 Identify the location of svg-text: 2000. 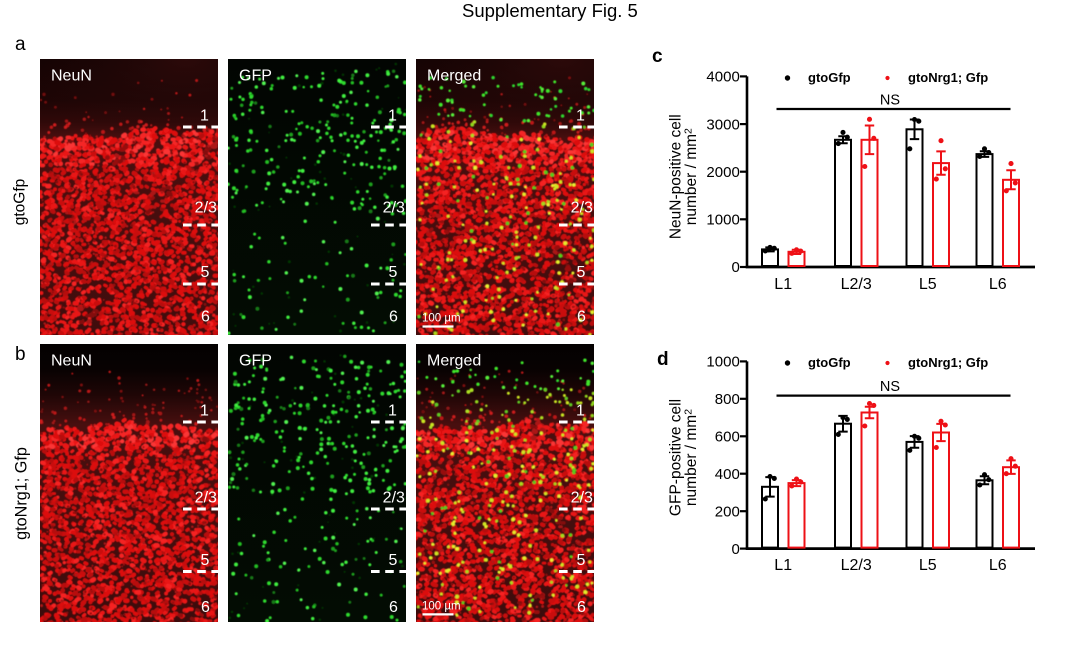
(722, 172).